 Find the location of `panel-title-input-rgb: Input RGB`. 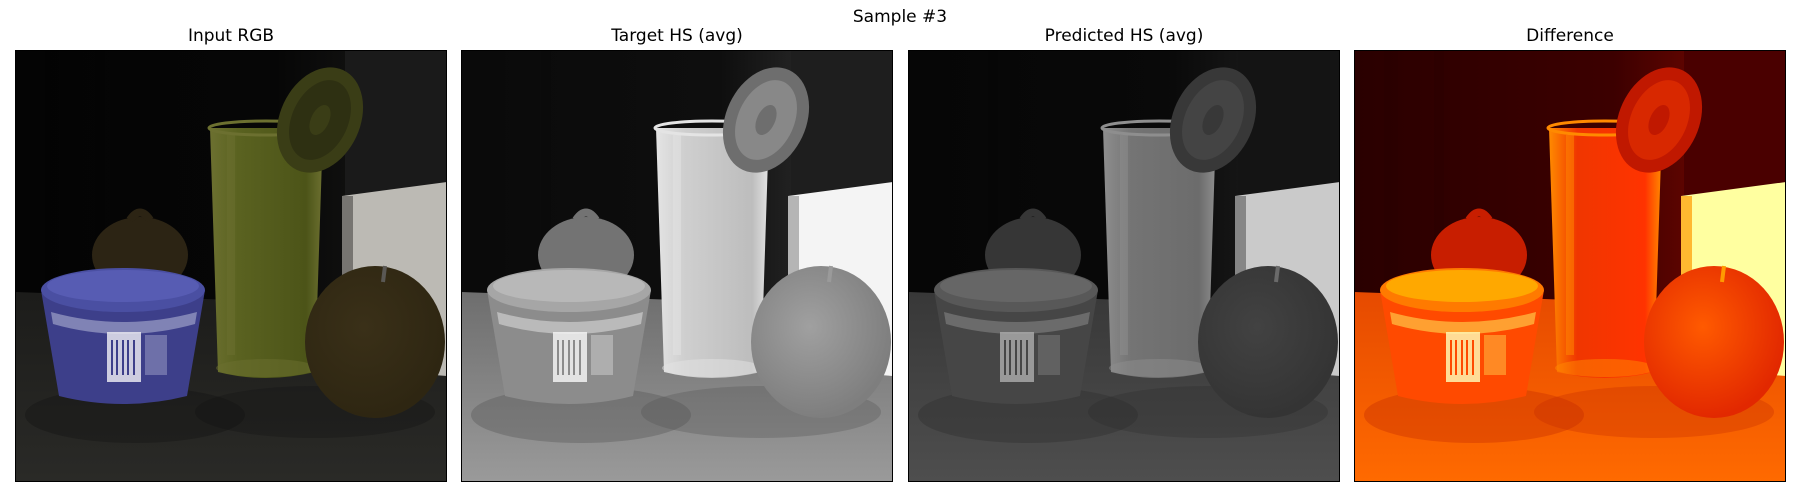

panel-title-input-rgb: Input RGB is located at coordinates (231, 36).